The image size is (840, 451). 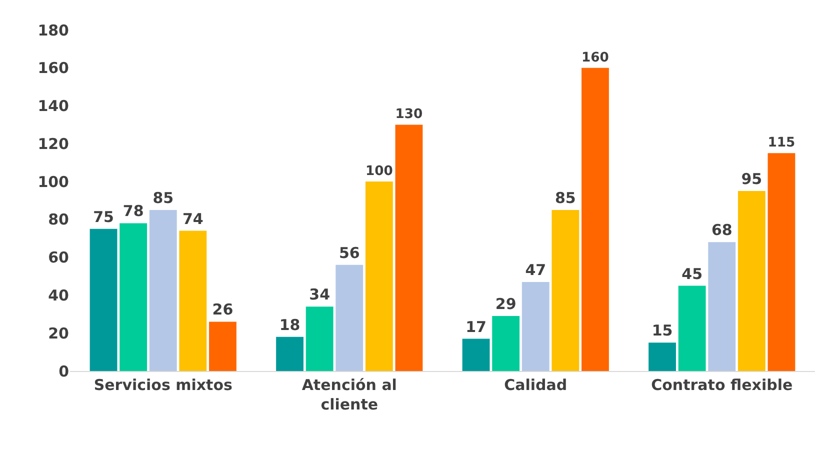 What do you see at coordinates (349, 253) in the screenshot?
I see `data-label: 56` at bounding box center [349, 253].